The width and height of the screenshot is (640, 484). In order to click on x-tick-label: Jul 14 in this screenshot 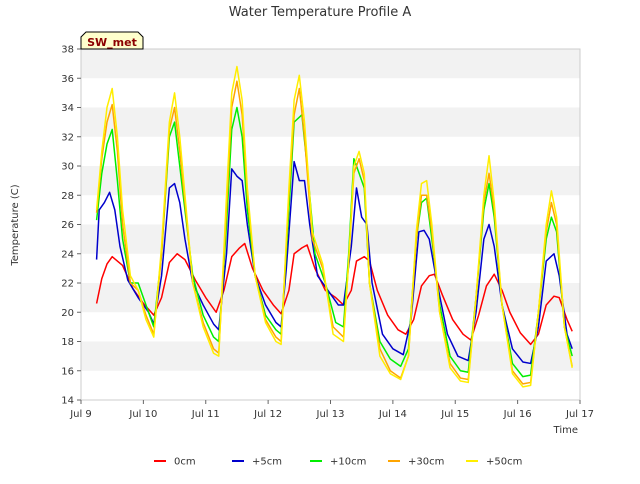, I will do `click(392, 414)`.